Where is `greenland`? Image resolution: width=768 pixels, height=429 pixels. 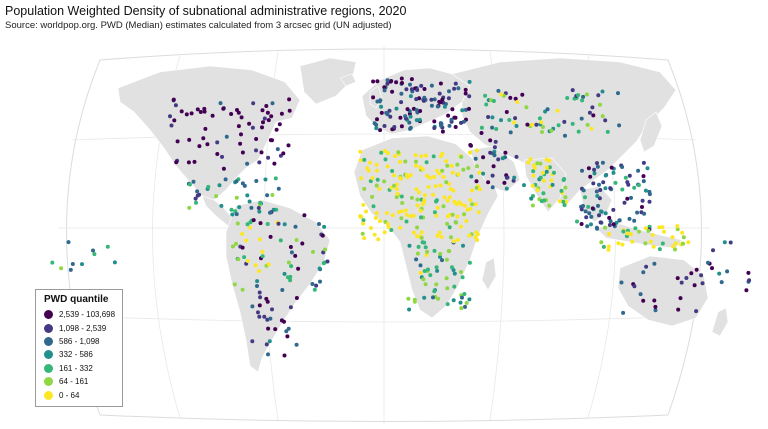 greenland is located at coordinates (328, 81).